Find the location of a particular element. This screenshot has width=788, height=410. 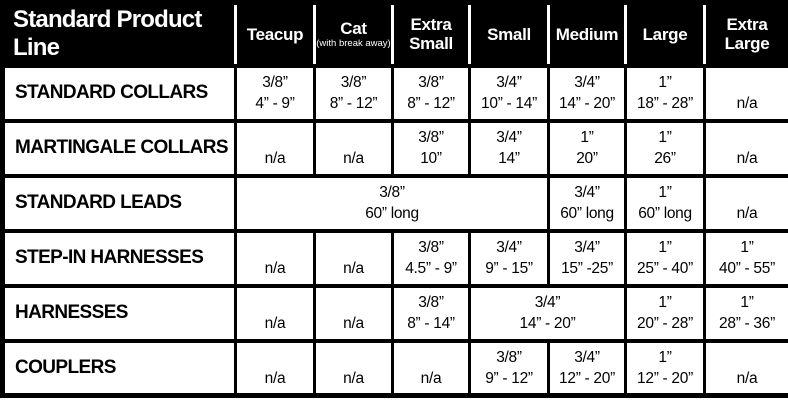

size-range: 9” - 15” is located at coordinates (509, 268).